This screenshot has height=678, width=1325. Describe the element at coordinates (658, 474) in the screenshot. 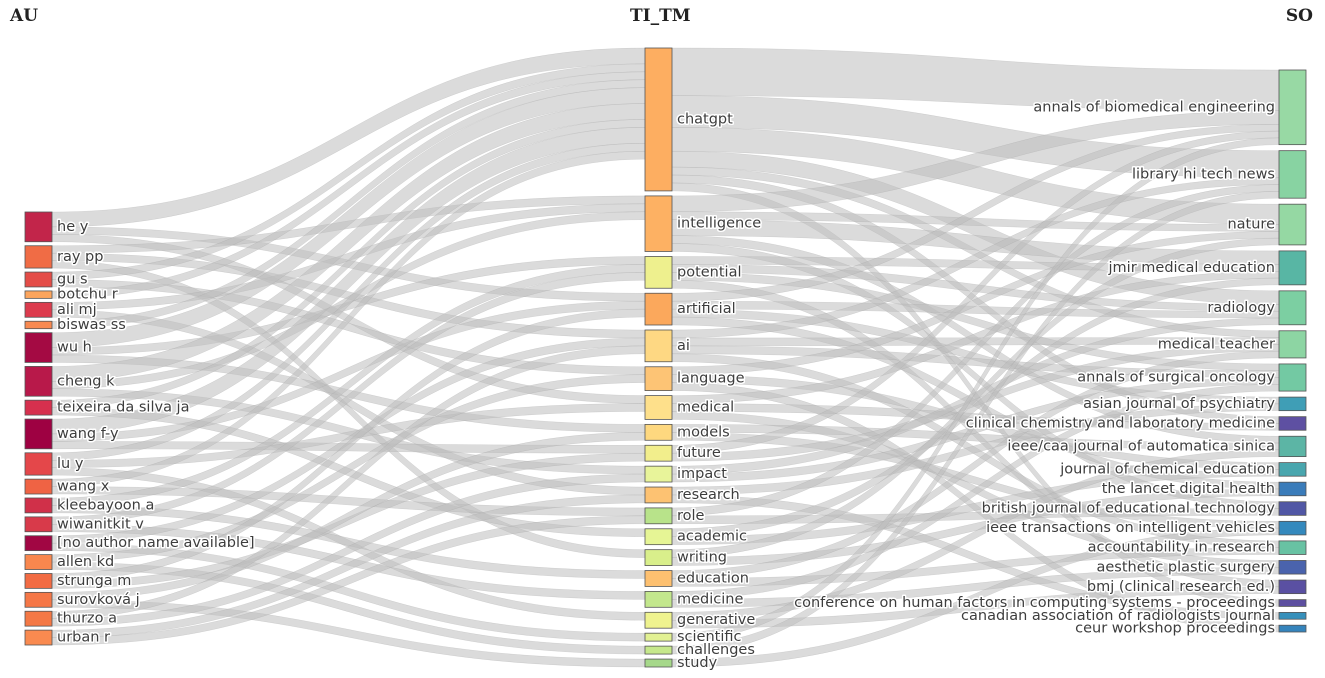

I see `node-ti-tm-impact` at that location.